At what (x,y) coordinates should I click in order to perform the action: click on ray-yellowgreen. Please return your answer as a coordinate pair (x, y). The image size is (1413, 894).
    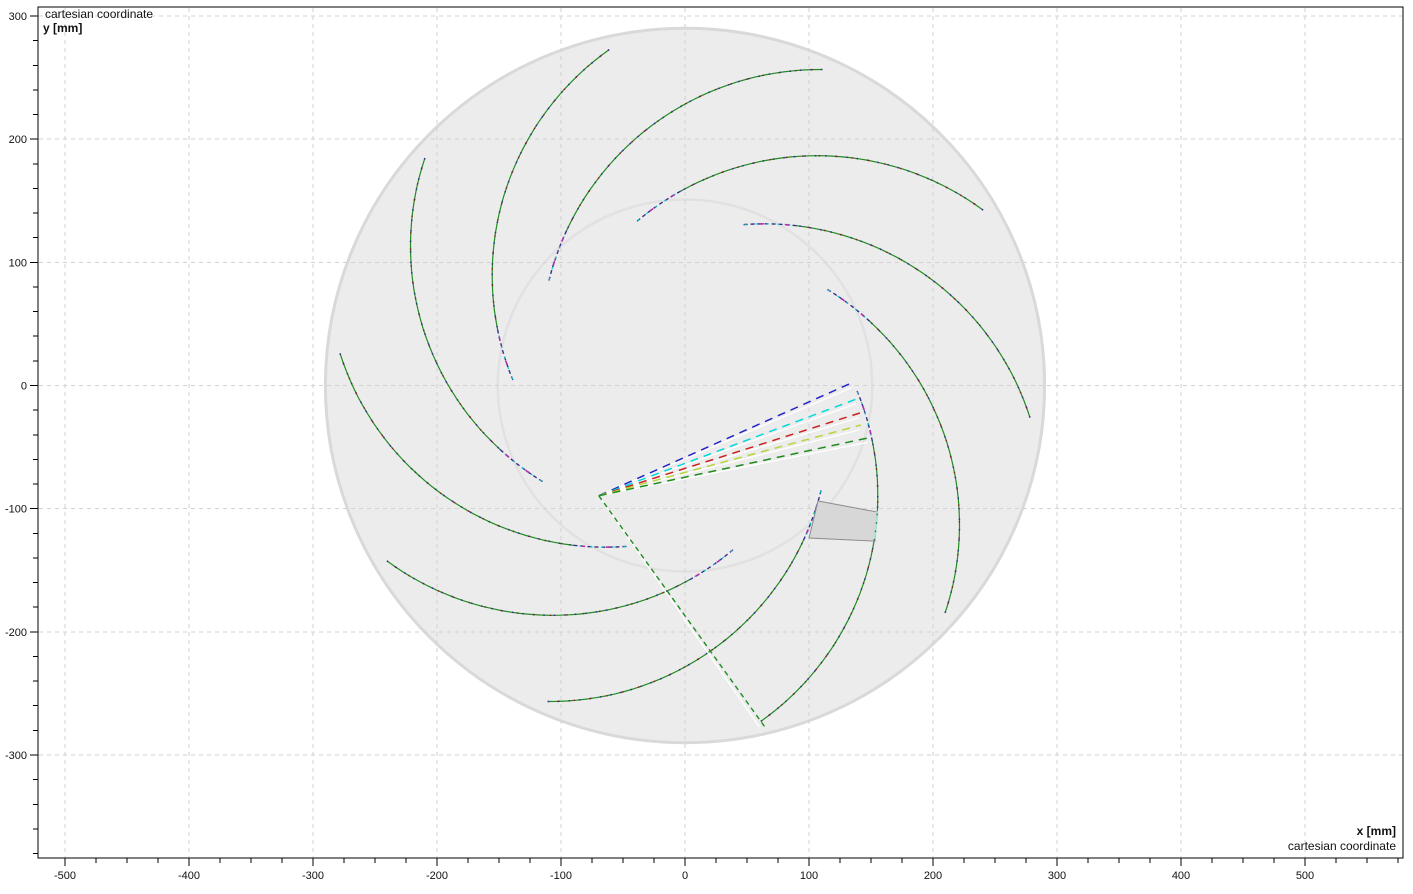
    Looking at the image, I should click on (730, 460).